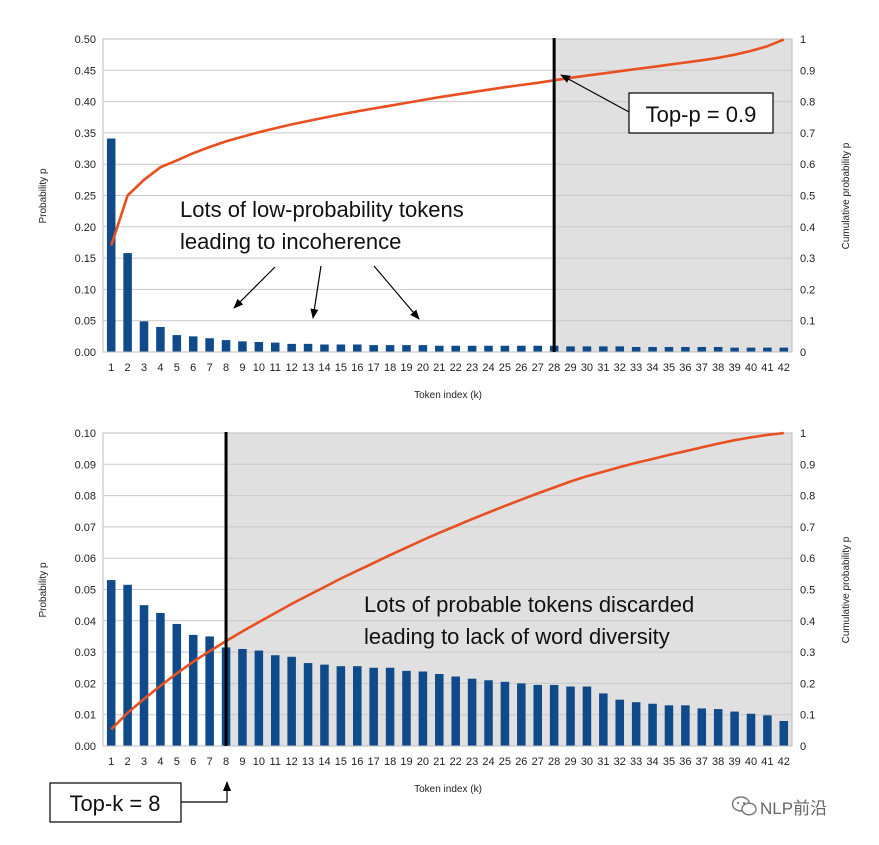 This screenshot has height=845, width=879. What do you see at coordinates (290, 241) in the screenshot?
I see `top-note-line-2: leading to incoherence` at bounding box center [290, 241].